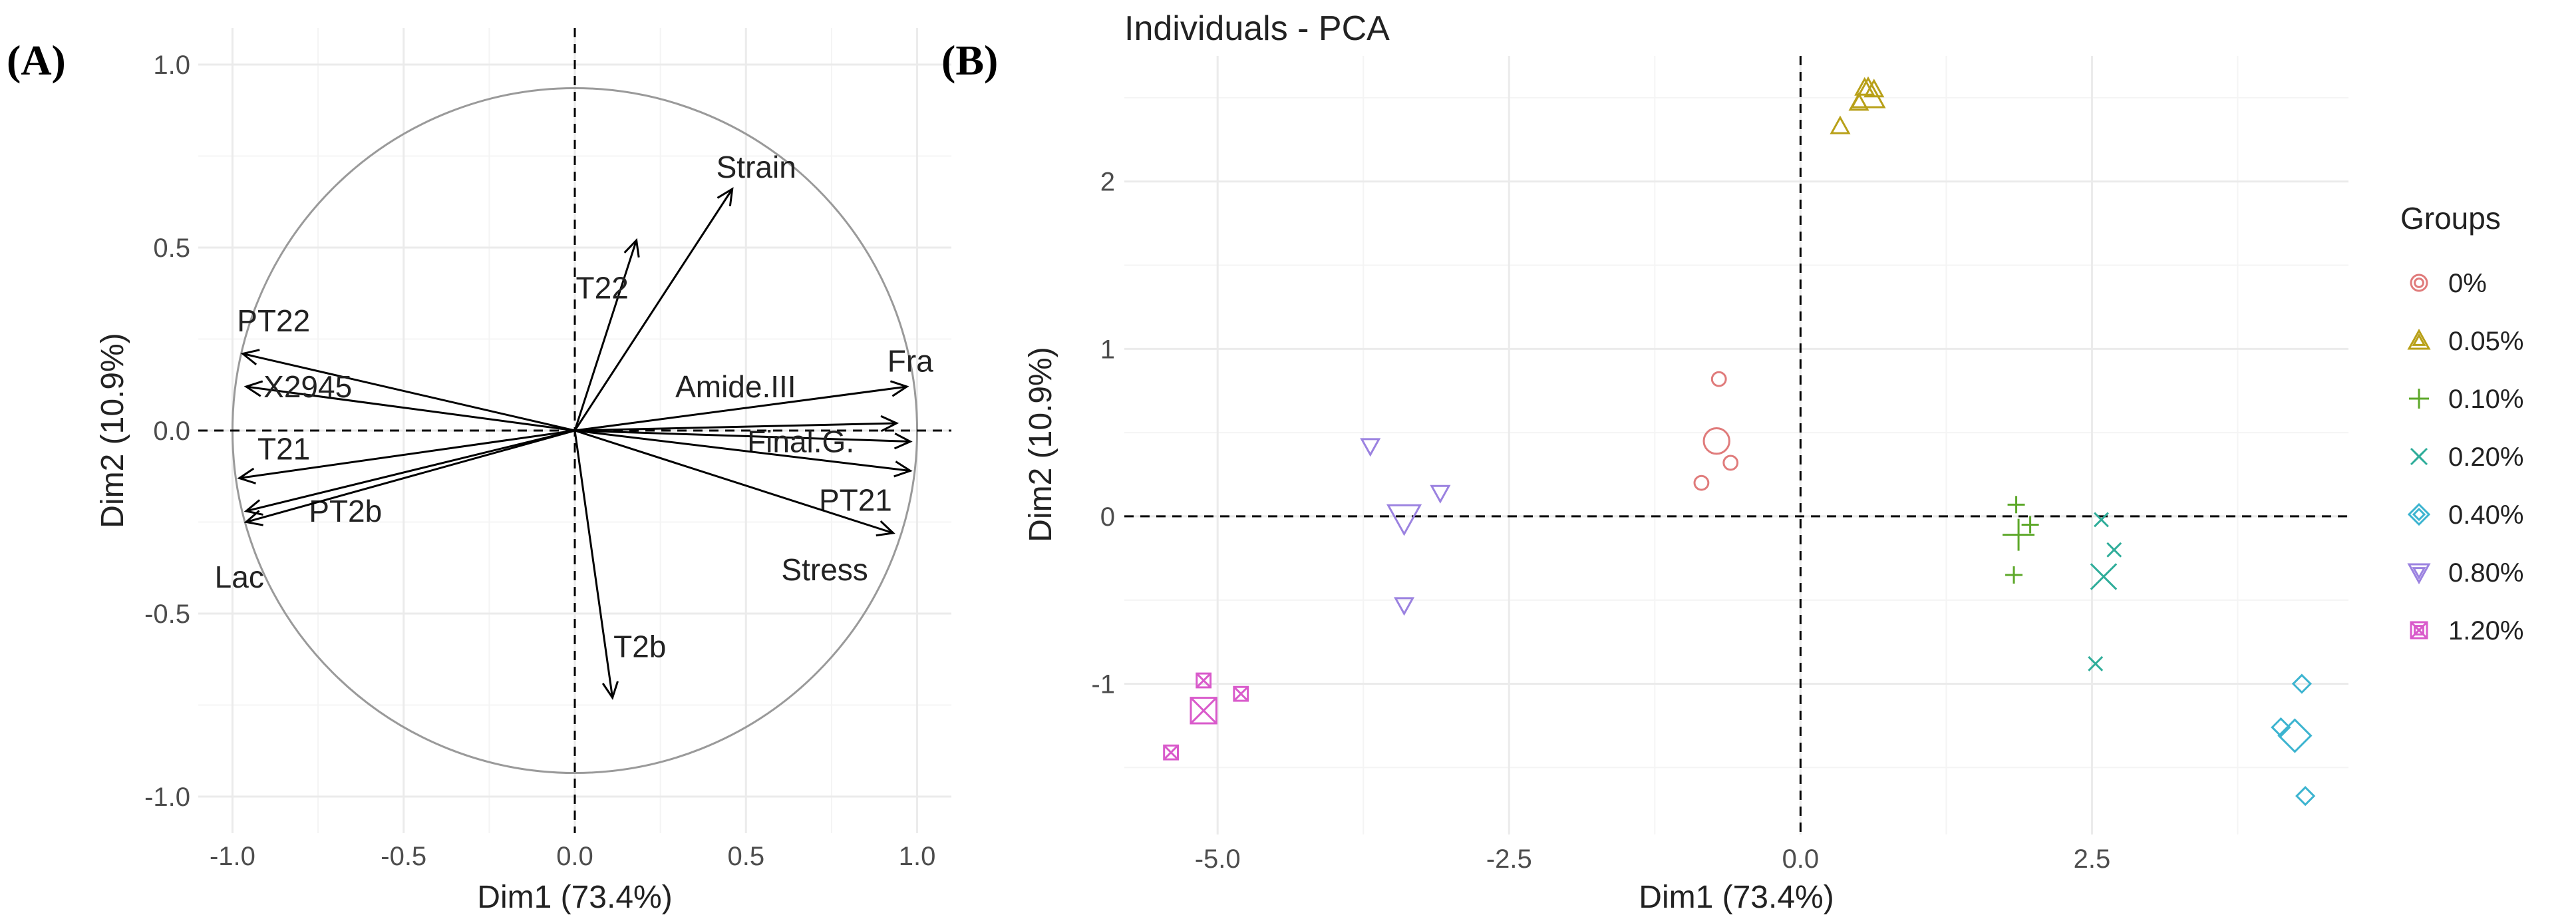  What do you see at coordinates (2092, 859) in the screenshot?
I see `x-tick-label: 2.5` at bounding box center [2092, 859].